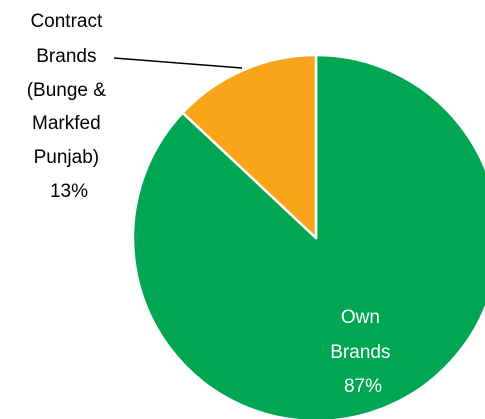  What do you see at coordinates (66, 56) in the screenshot?
I see `contract-line-2: Brands` at bounding box center [66, 56].